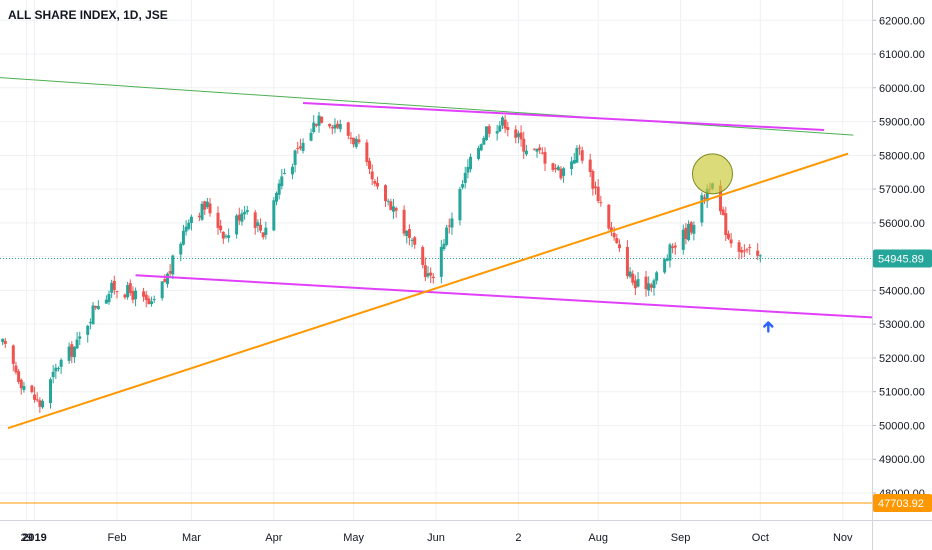  What do you see at coordinates (768, 327) in the screenshot?
I see `up-arrow-icon` at bounding box center [768, 327].